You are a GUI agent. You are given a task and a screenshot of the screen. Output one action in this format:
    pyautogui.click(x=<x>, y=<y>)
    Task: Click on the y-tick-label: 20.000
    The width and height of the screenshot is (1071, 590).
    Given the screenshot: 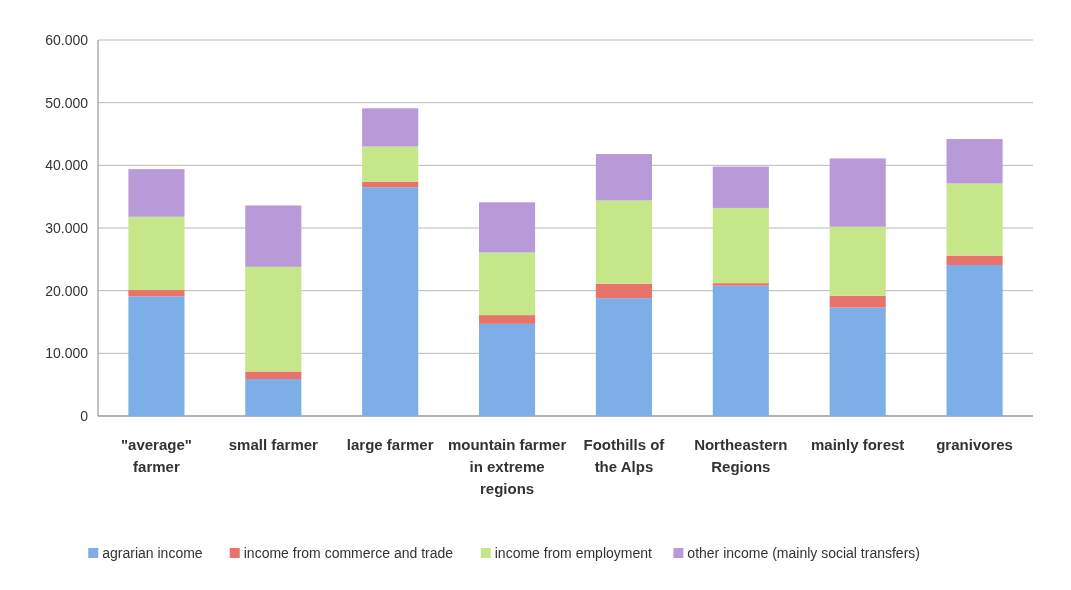 What is the action you would take?
    pyautogui.click(x=67, y=290)
    